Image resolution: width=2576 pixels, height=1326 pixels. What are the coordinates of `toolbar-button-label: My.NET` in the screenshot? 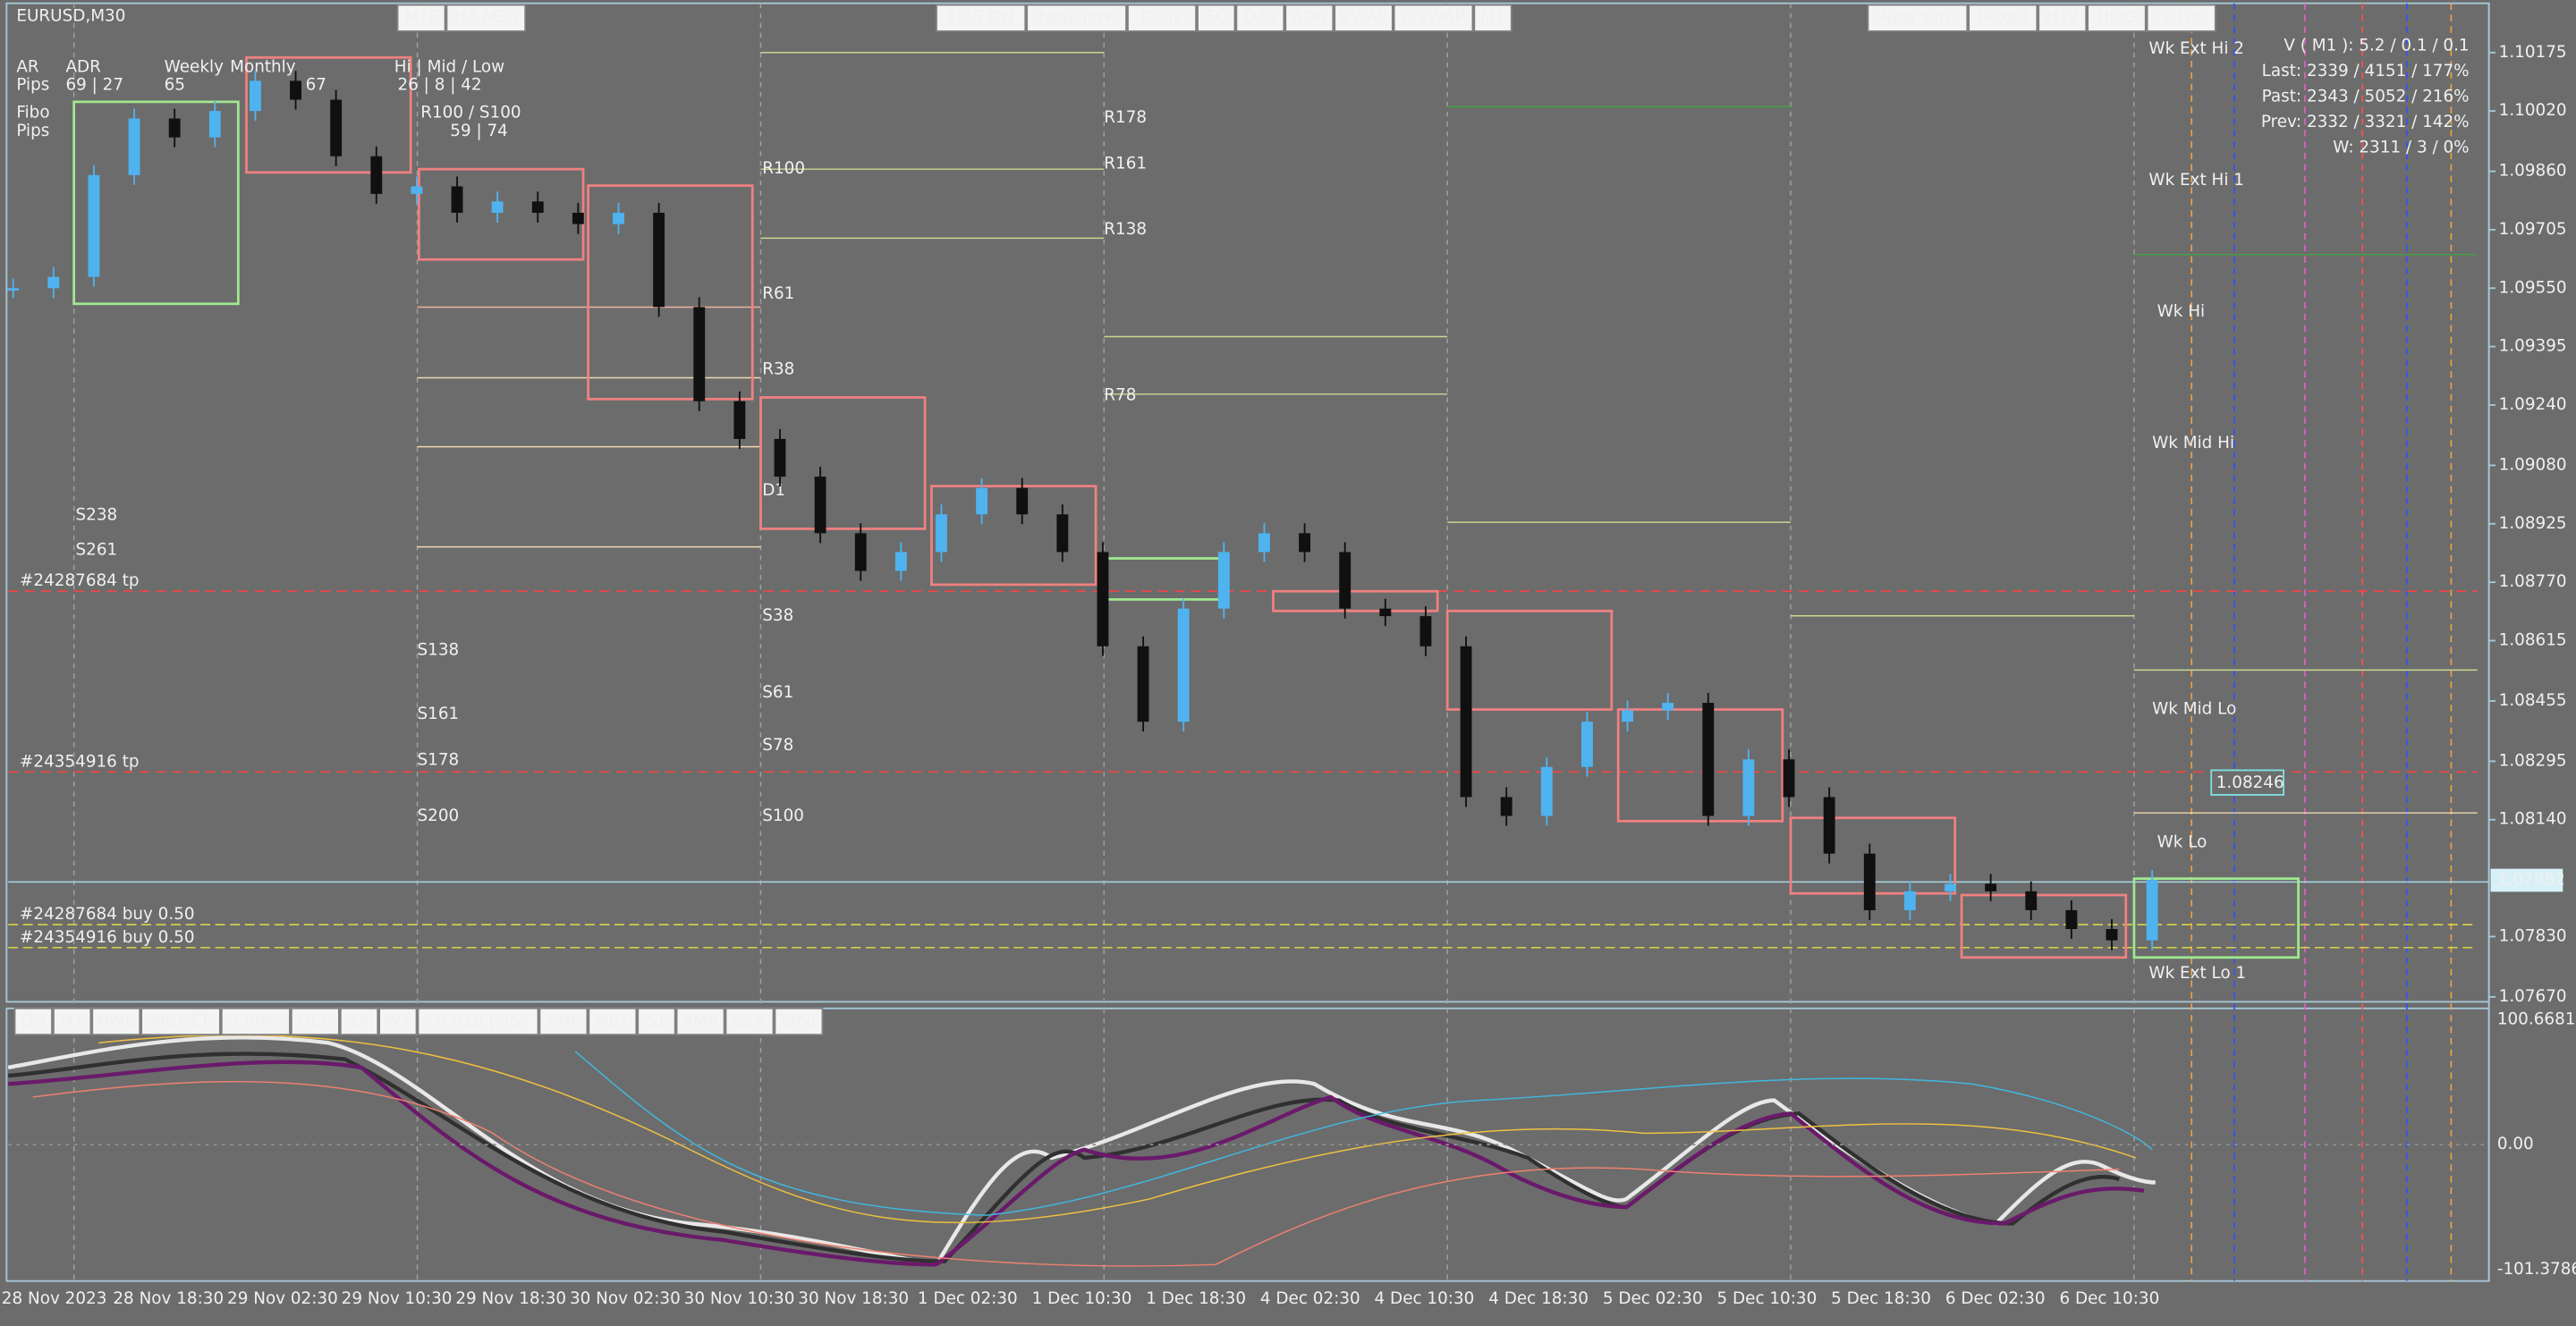 It's located at (181, 1020).